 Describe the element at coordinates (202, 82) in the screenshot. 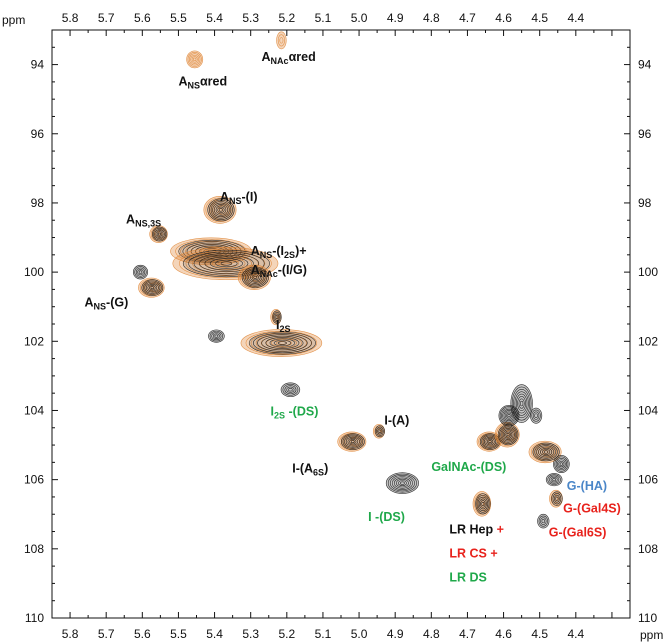

I see `peak-annotation: ANSαred` at that location.